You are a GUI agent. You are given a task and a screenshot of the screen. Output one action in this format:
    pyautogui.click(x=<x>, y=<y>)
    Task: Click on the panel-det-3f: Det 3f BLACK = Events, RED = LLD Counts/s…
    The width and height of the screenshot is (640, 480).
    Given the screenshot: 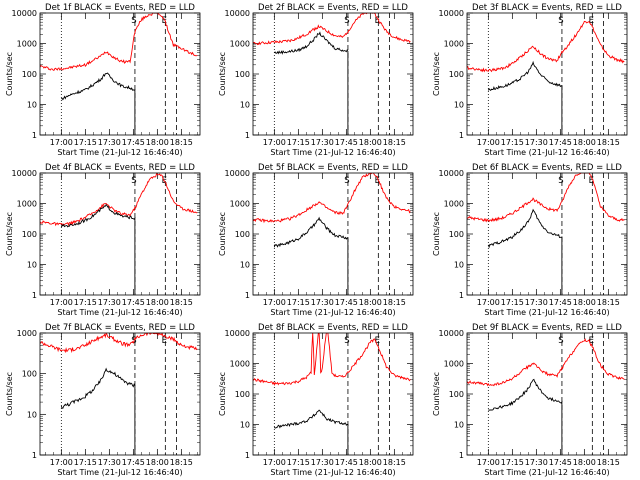 What is the action you would take?
    pyautogui.click(x=530, y=80)
    